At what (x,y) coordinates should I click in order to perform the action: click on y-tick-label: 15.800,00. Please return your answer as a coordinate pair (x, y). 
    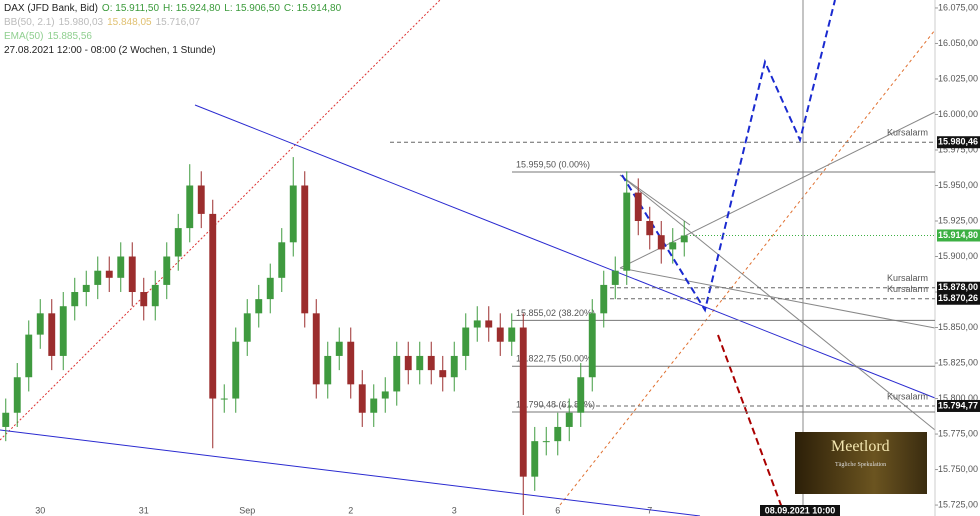
    Looking at the image, I should click on (958, 398).